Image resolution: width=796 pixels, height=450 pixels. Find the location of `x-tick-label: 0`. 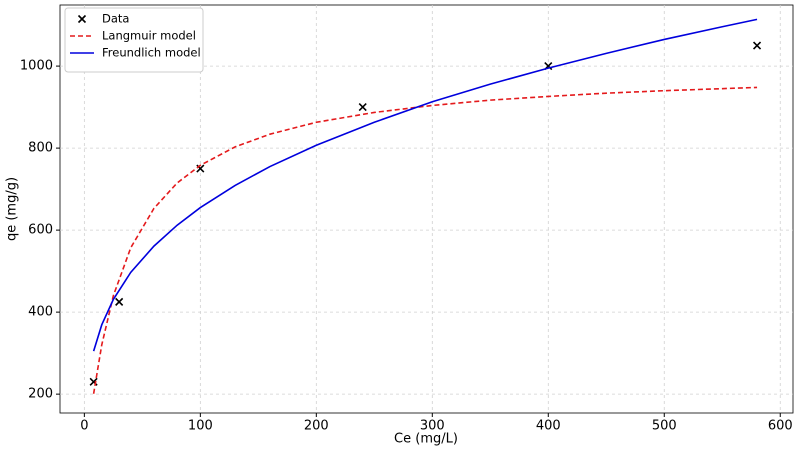

x-tick-label: 0 is located at coordinates (84, 426).